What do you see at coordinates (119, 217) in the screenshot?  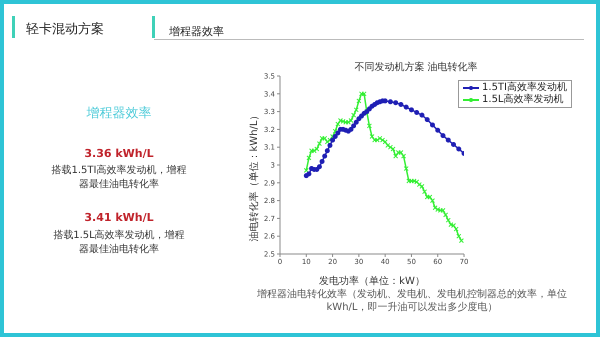 I see `text: 3.41 kWh/L` at bounding box center [119, 217].